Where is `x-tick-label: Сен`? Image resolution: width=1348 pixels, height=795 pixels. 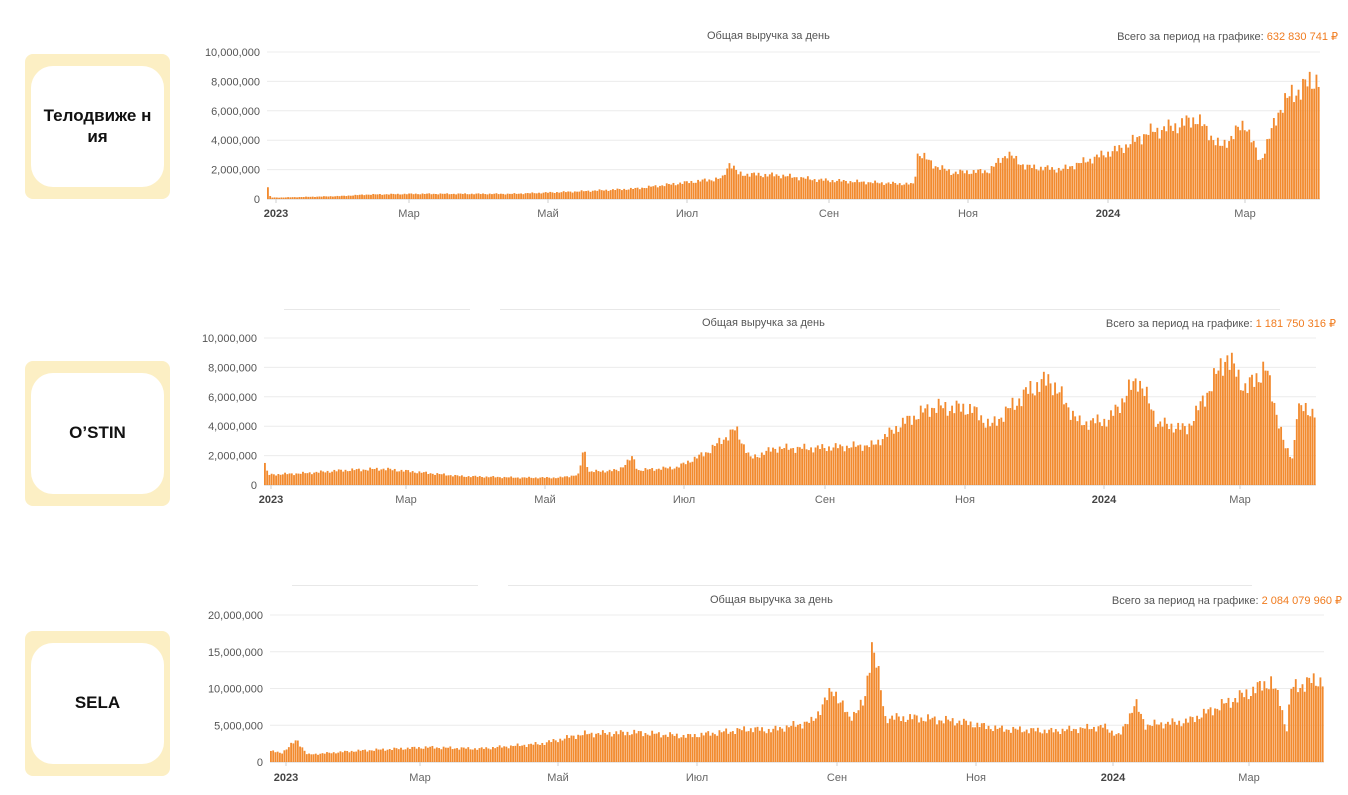
x-tick-label: Сен is located at coordinates (829, 214).